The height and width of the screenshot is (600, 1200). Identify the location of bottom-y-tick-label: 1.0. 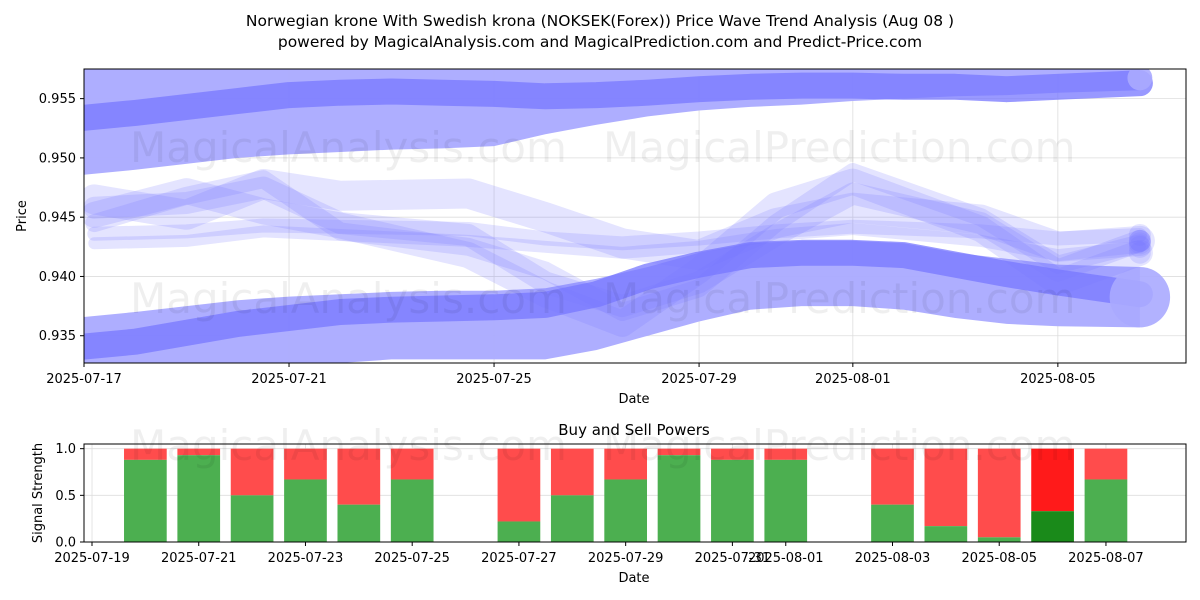
(65, 449).